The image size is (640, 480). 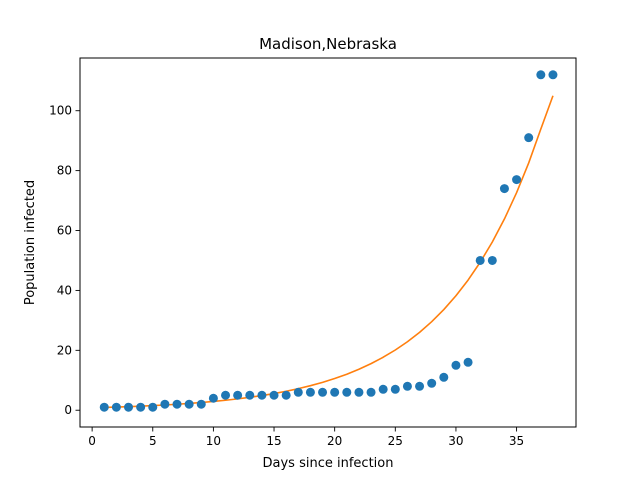 What do you see at coordinates (92, 441) in the screenshot?
I see `x-tick-label: 0` at bounding box center [92, 441].